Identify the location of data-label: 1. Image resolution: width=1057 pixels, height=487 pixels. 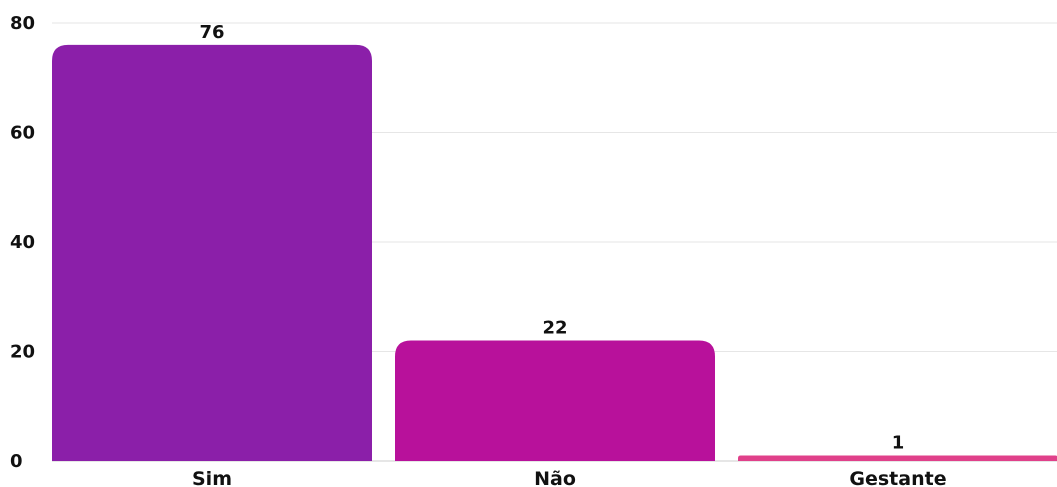
(898, 443).